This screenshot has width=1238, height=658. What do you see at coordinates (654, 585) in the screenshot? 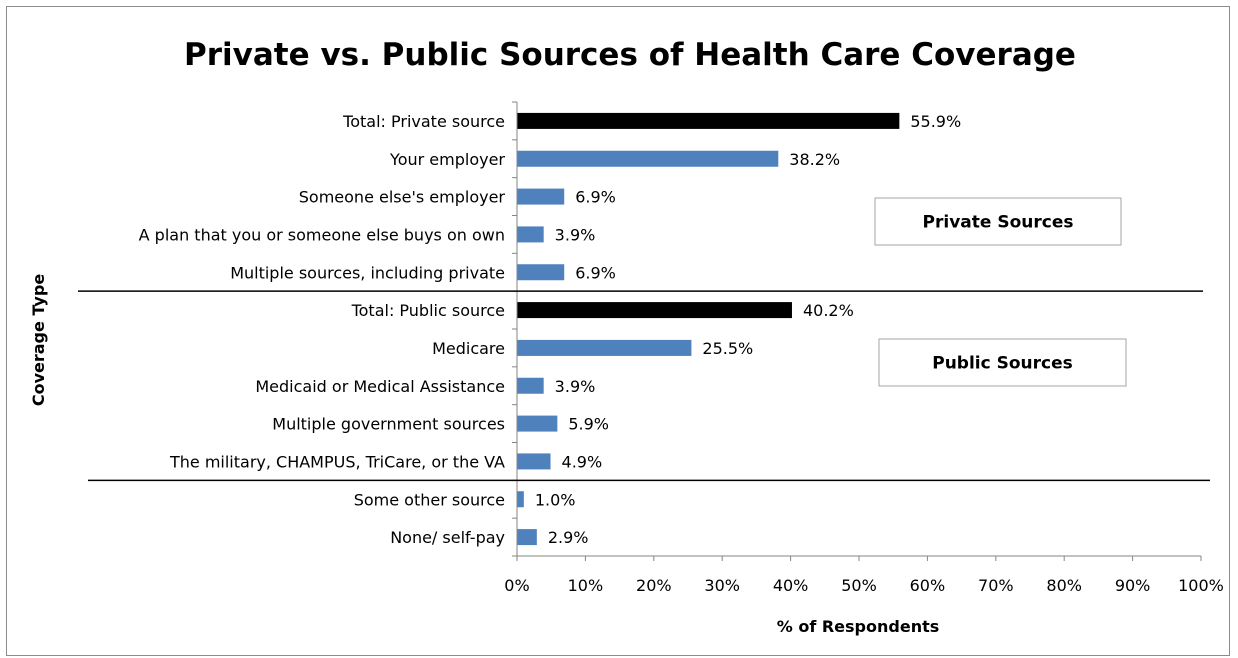
I see `x-tick-label: 20%` at bounding box center [654, 585].